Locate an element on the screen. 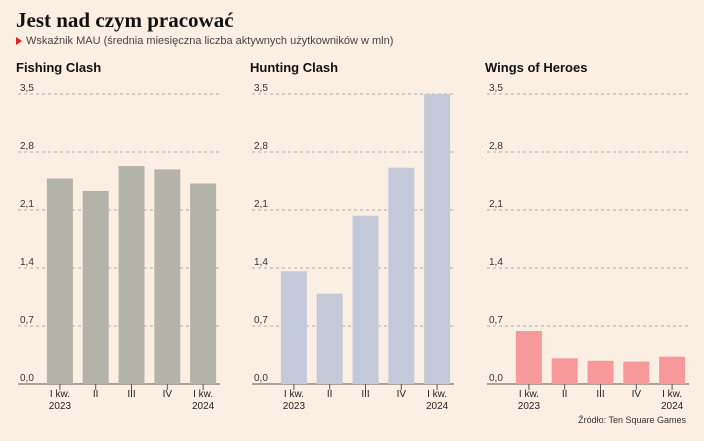 The width and height of the screenshot is (704, 441). source-note: Źródło: Ten Square Games is located at coordinates (632, 420).